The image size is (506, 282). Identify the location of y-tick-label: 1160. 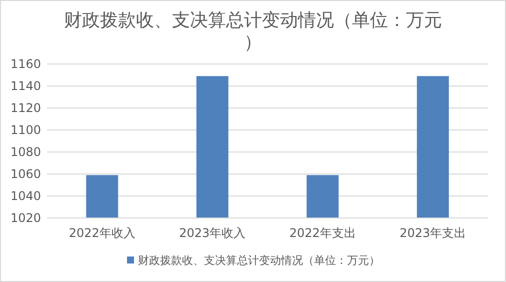
(25, 64).